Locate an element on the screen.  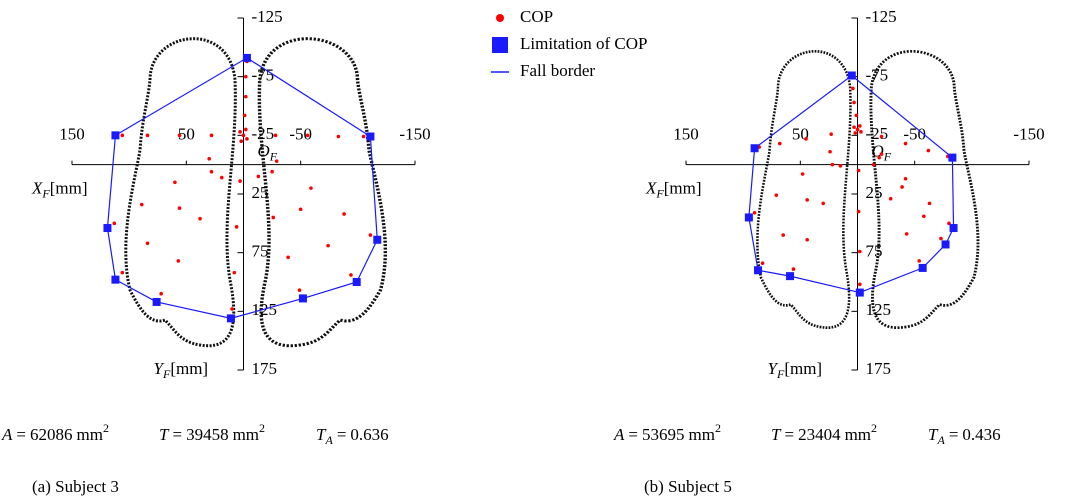
y-axis-label: YF[mm] is located at coordinates (181, 370).